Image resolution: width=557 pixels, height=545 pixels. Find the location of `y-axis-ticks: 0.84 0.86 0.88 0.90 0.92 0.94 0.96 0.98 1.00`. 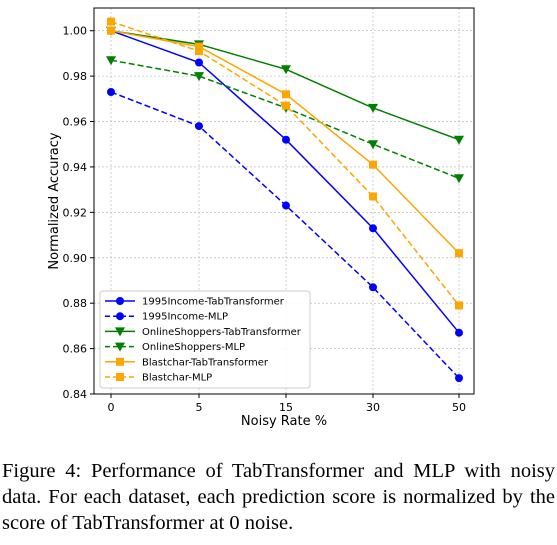

y-axis-ticks: 0.84 0.86 0.88 0.90 0.92 0.94 0.96 0.98 1.00 is located at coordinates (78, 213).